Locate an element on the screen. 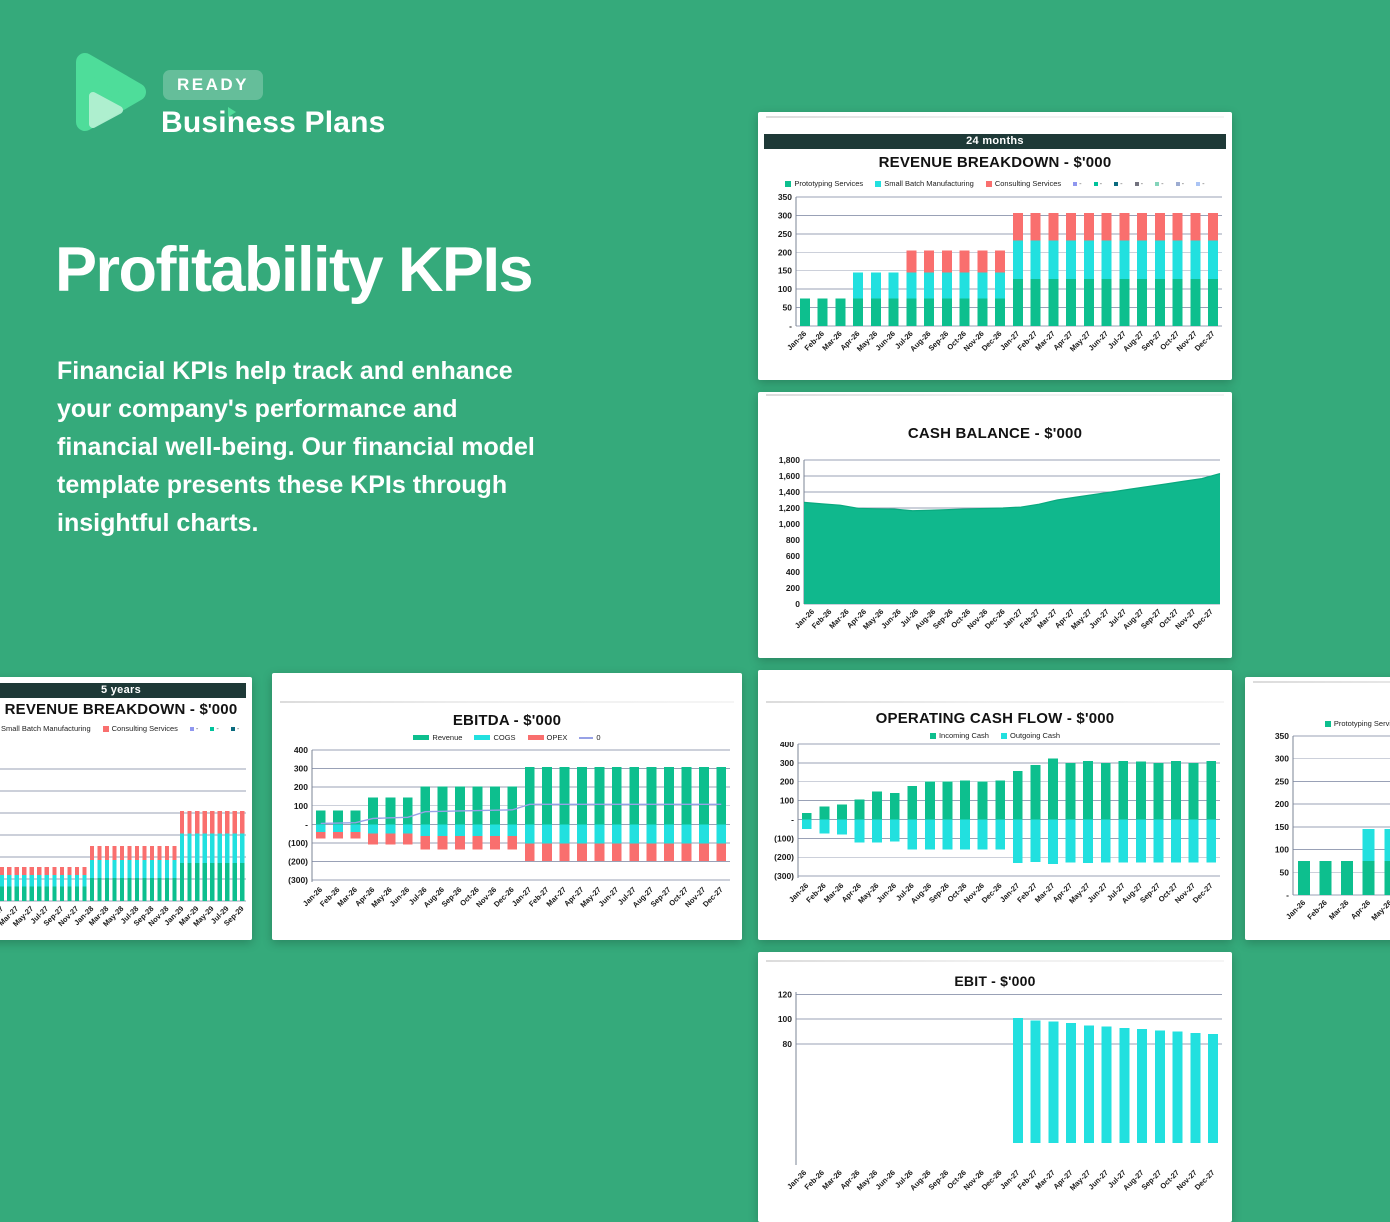 This screenshot has height=1222, width=1390. svg-text: Dec-26 is located at coordinates (992, 341).